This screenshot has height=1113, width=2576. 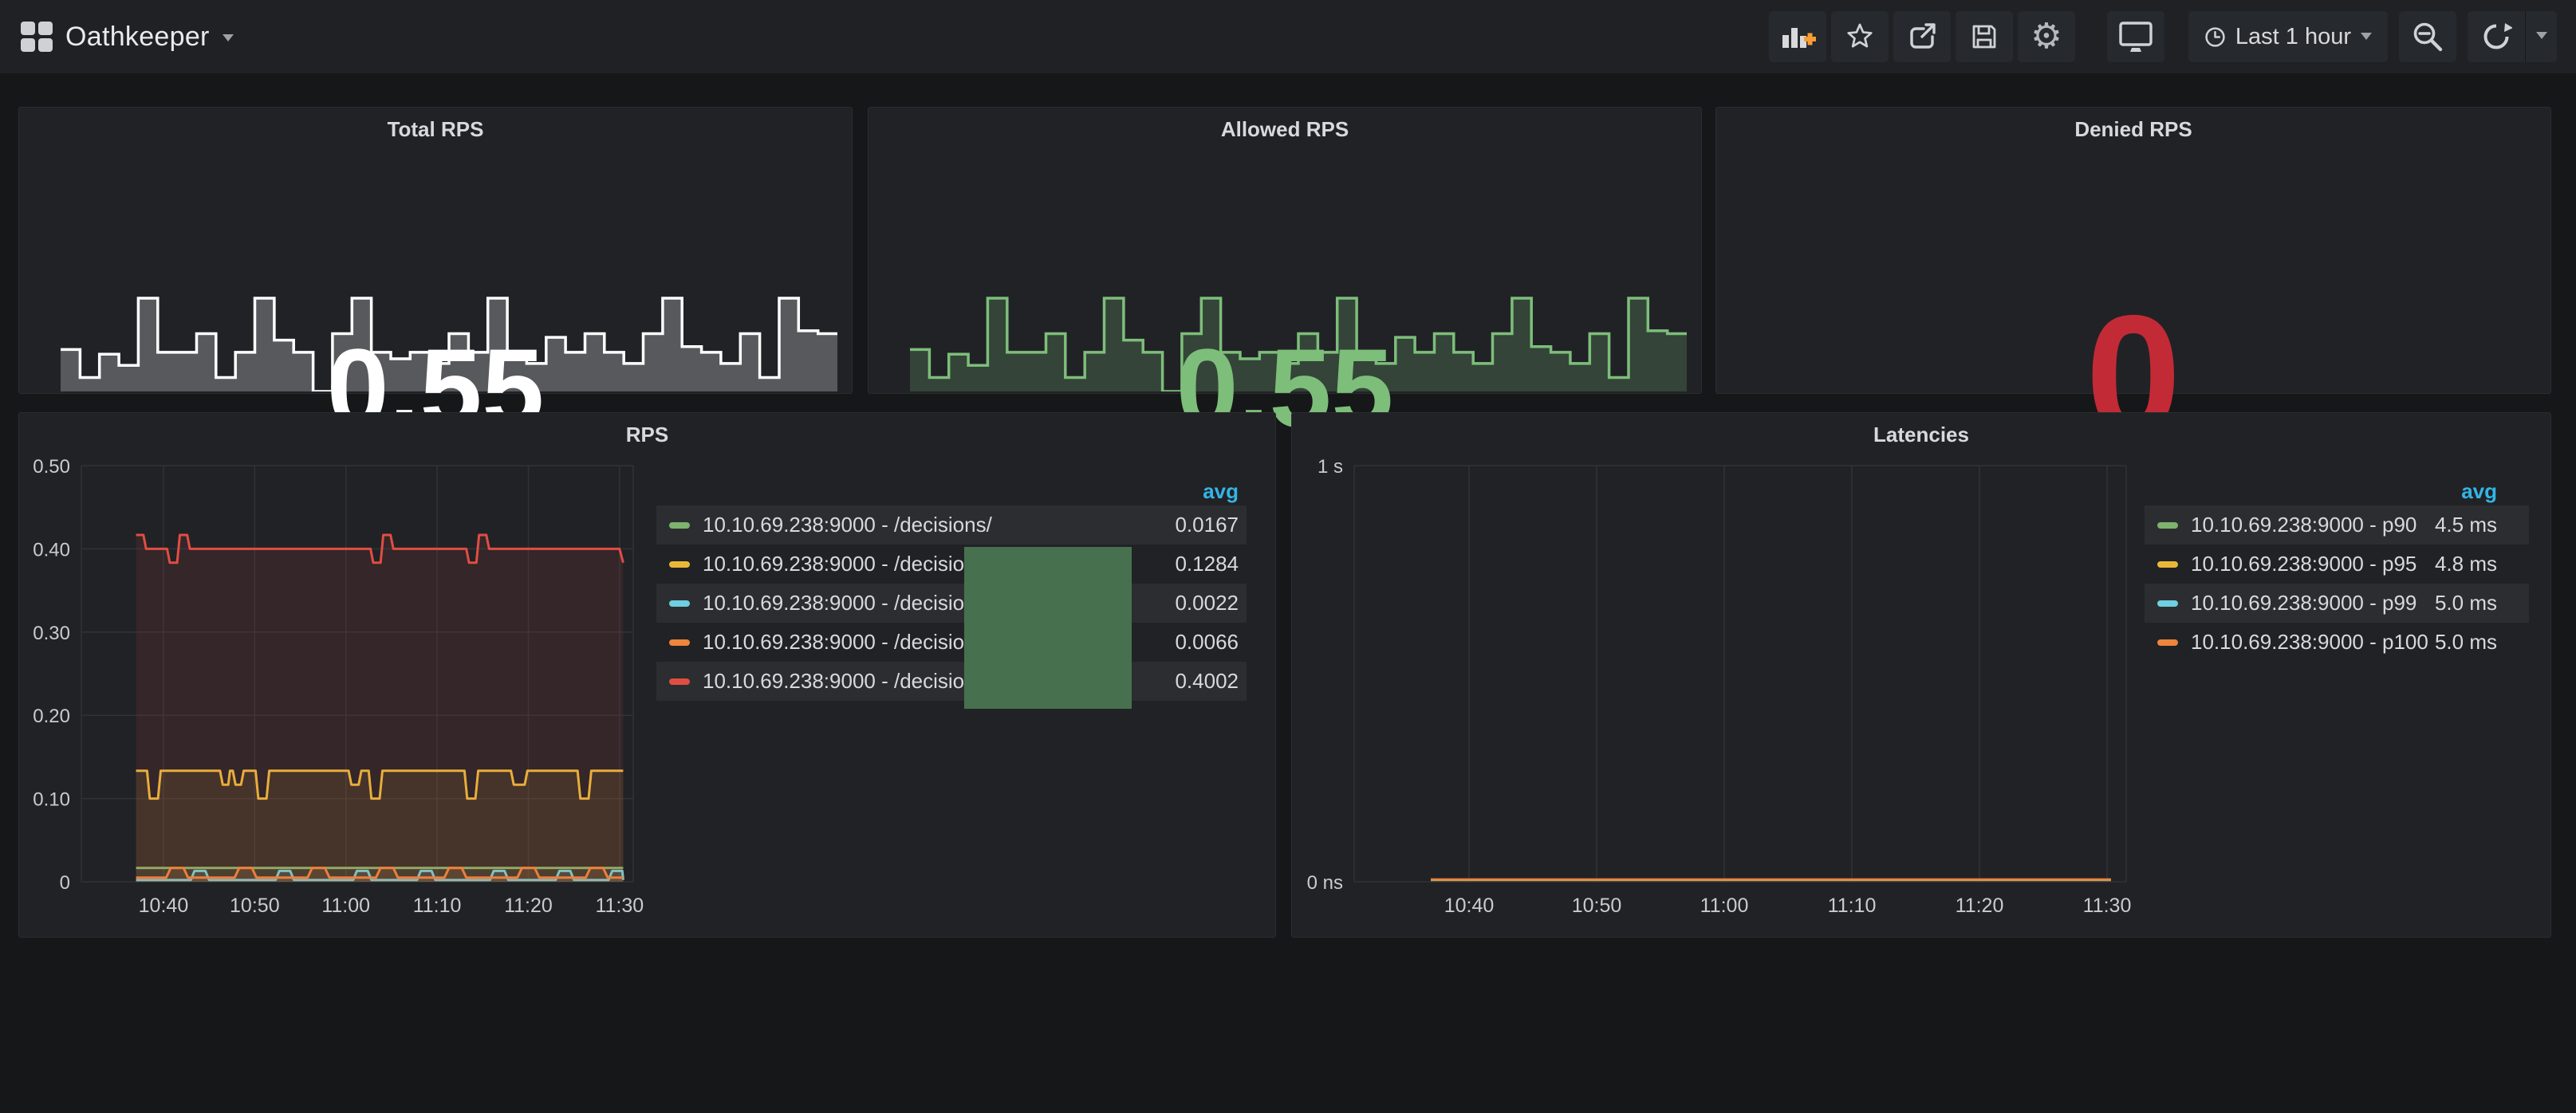 I want to click on refresh-icon, so click(x=2497, y=36).